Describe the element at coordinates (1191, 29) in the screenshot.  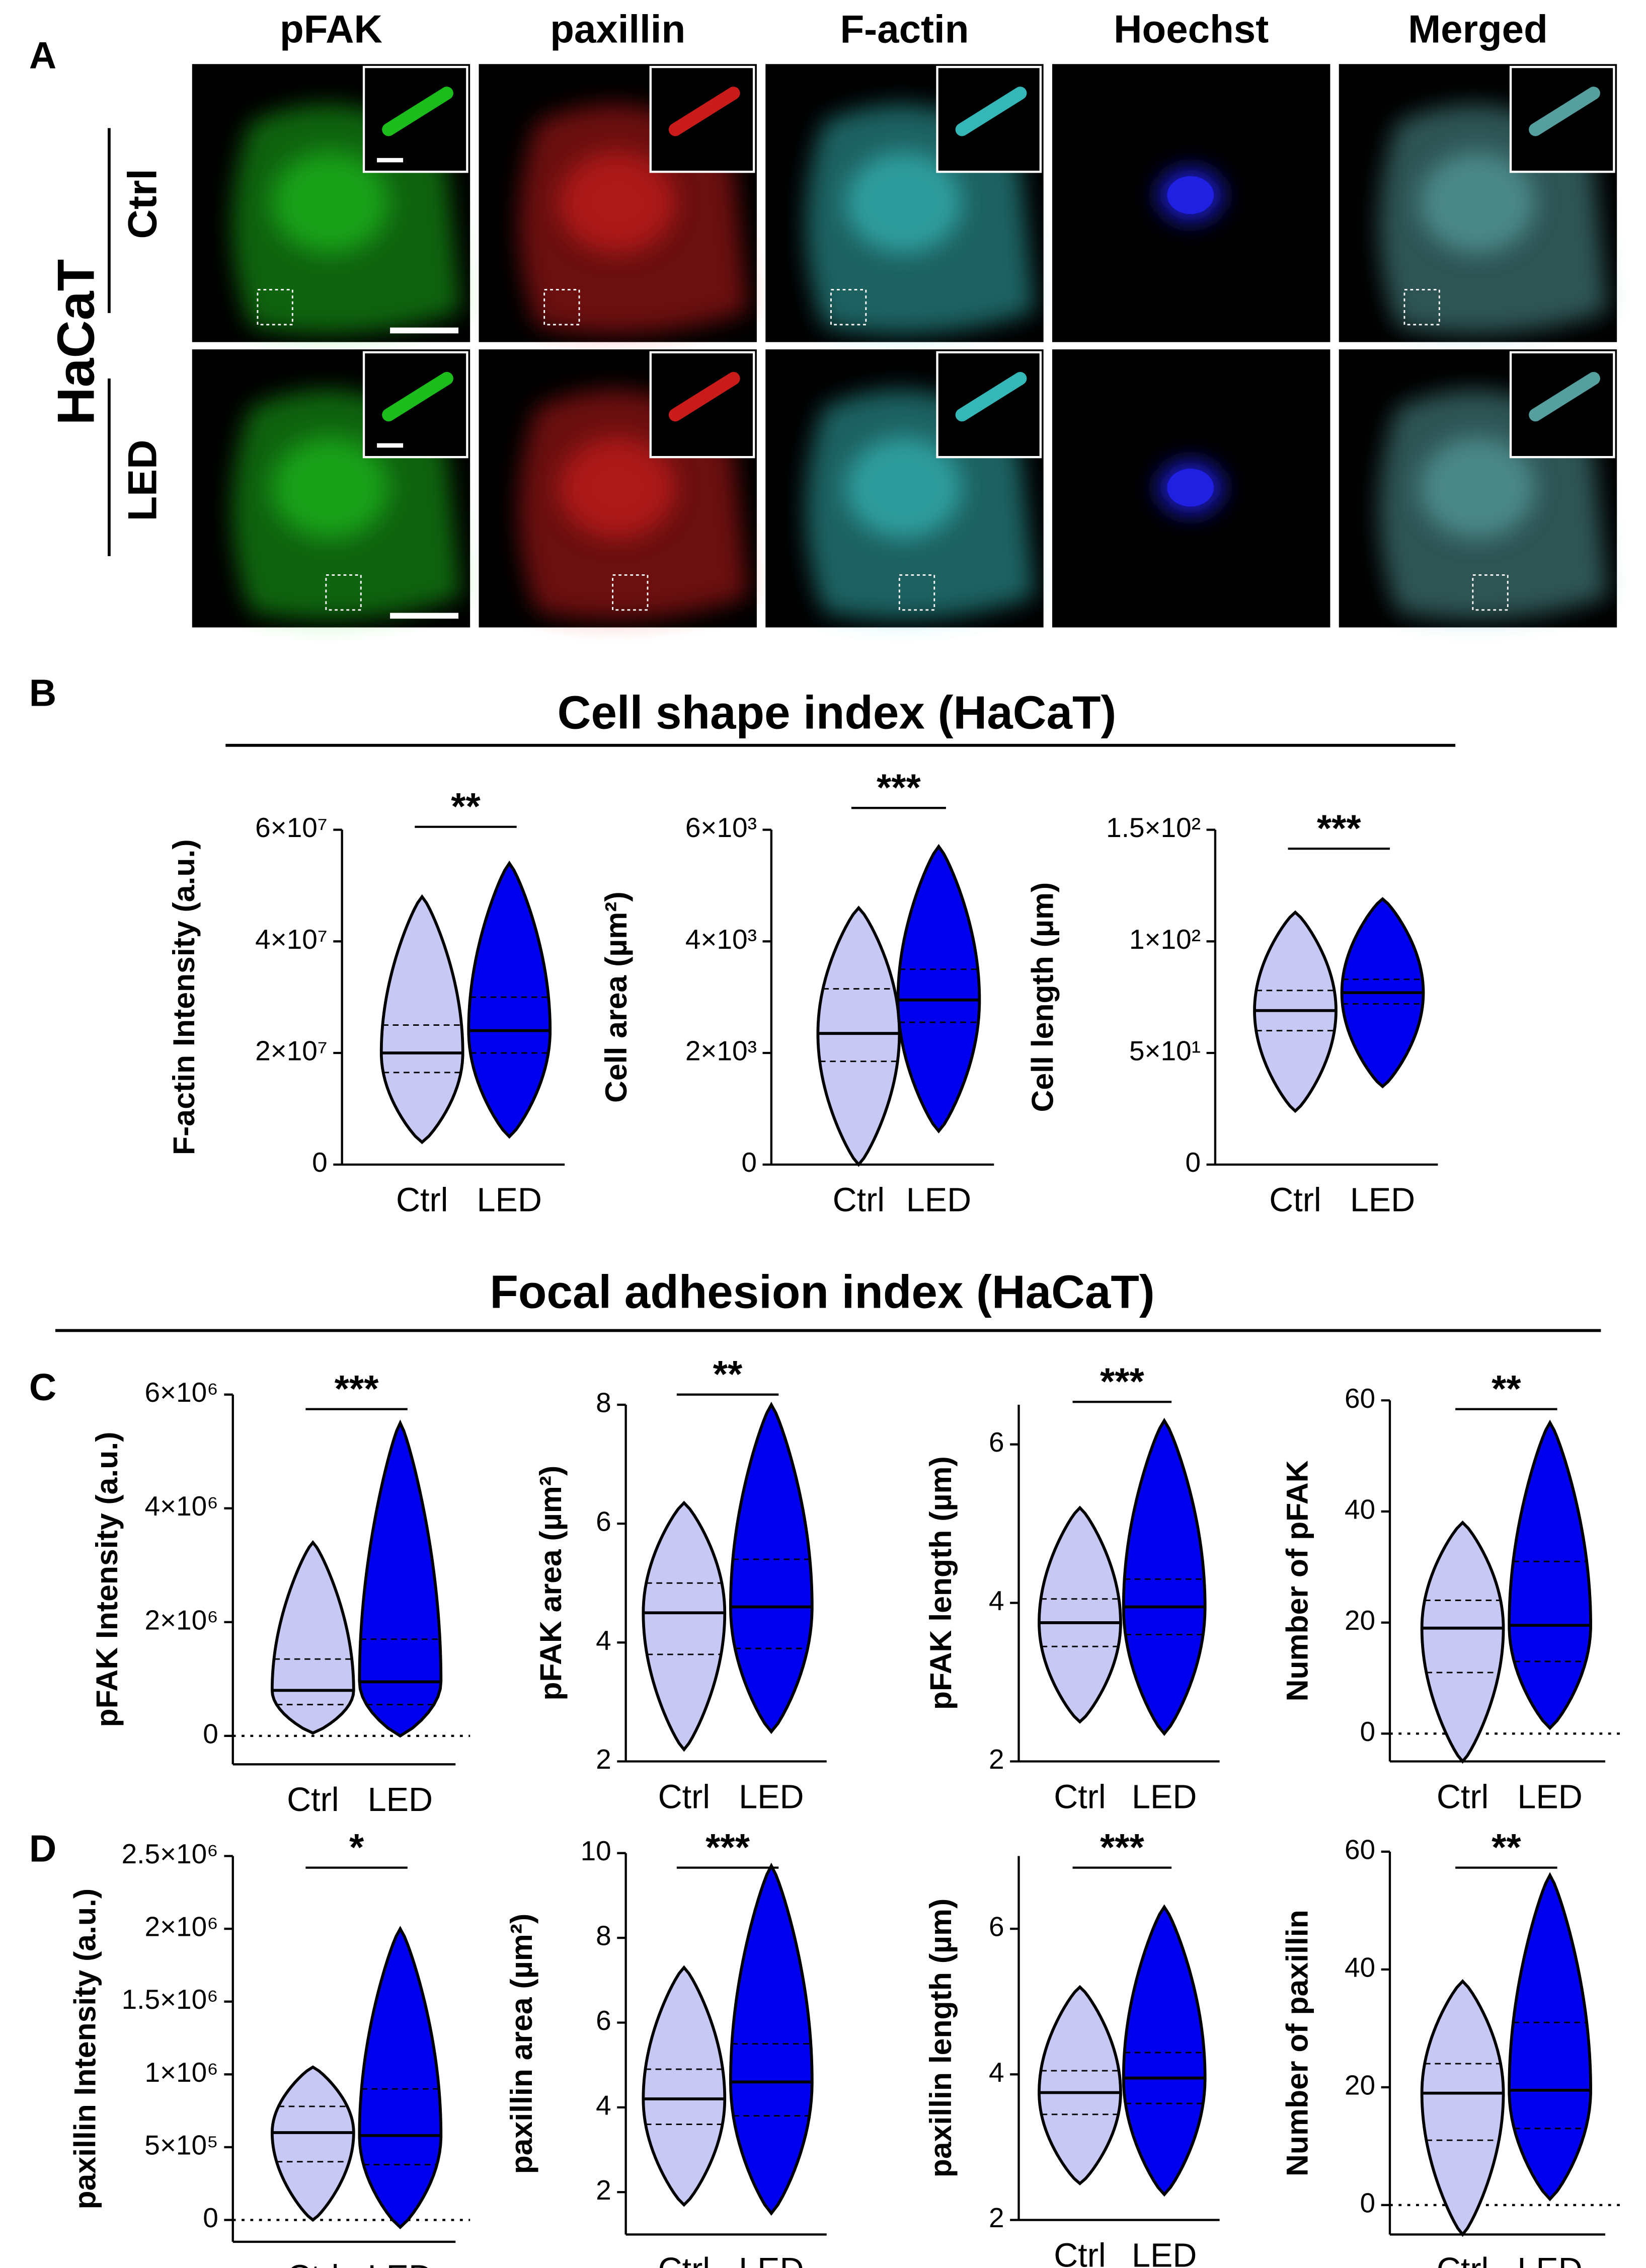
I see `column-header: Hoechst` at that location.